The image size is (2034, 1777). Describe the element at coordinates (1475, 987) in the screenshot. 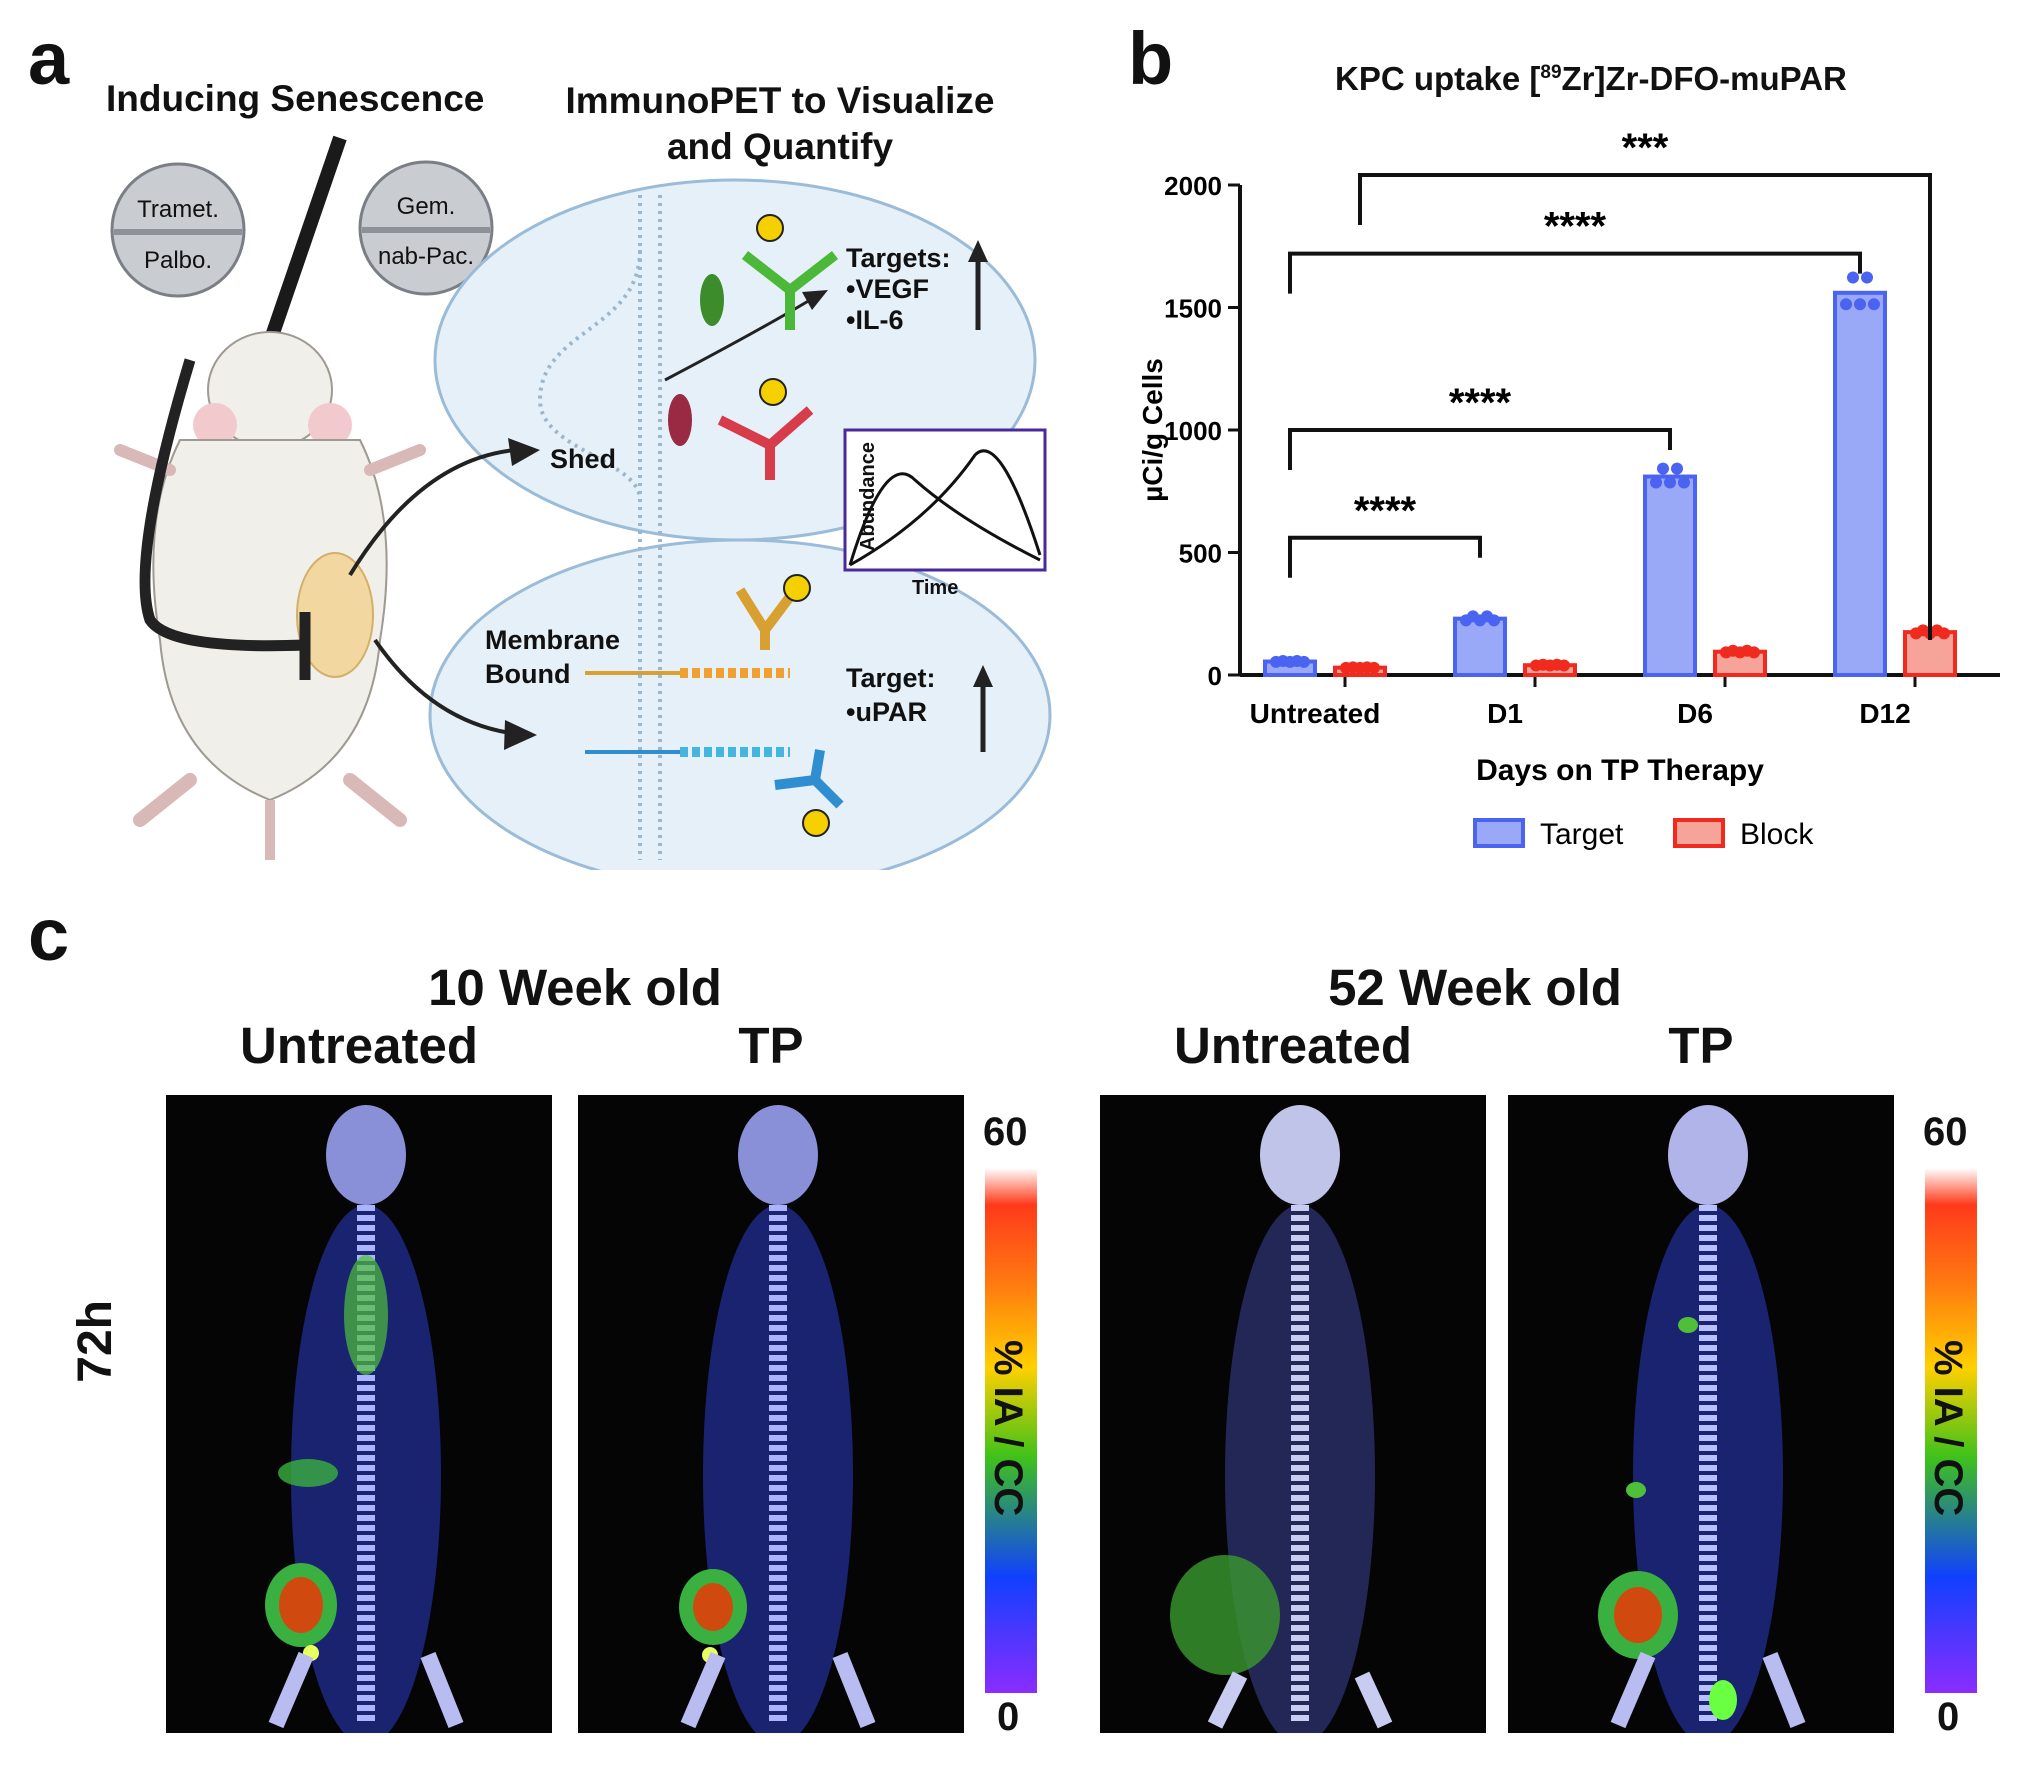

I see `group-52-week-title: 52 Week old` at that location.